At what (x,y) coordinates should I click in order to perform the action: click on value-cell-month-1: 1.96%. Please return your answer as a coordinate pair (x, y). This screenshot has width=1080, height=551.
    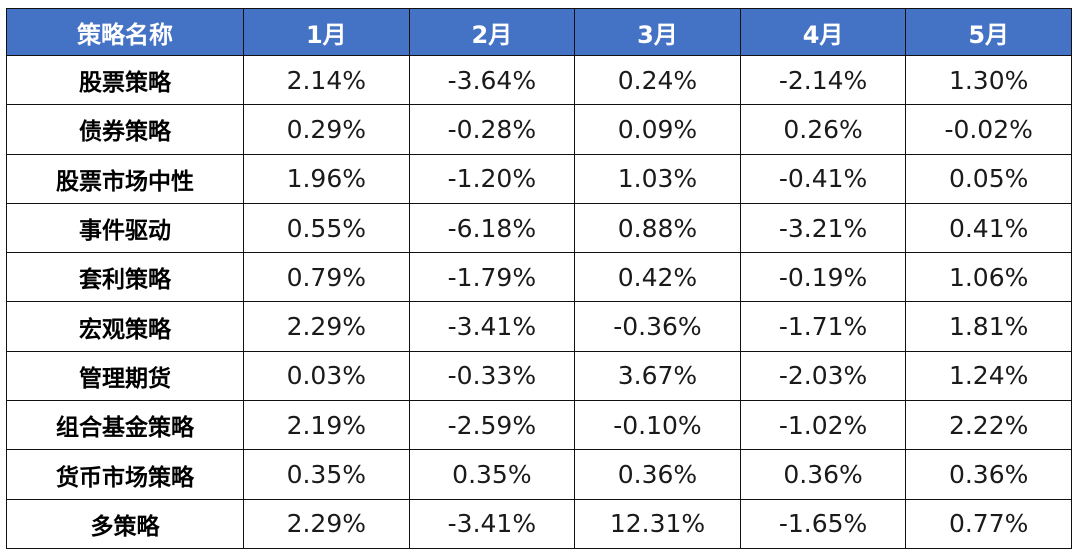
    Looking at the image, I should click on (326, 178).